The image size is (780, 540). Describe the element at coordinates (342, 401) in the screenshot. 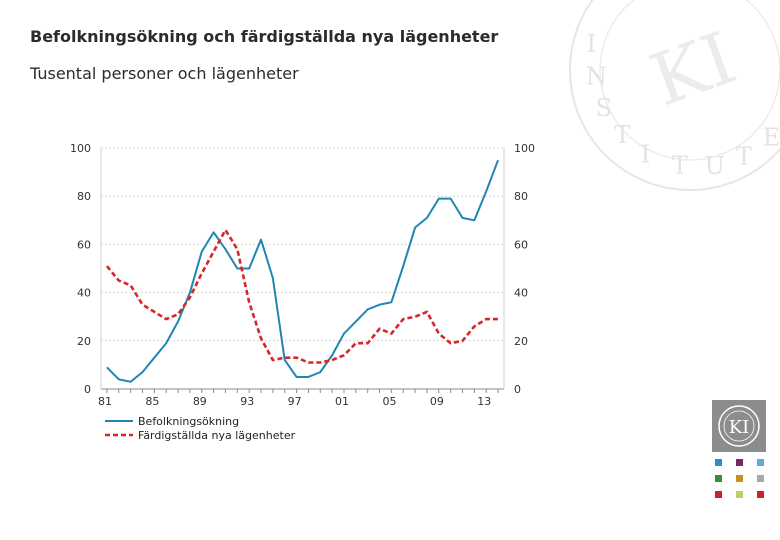

I see `x-tick-label: 01` at that location.